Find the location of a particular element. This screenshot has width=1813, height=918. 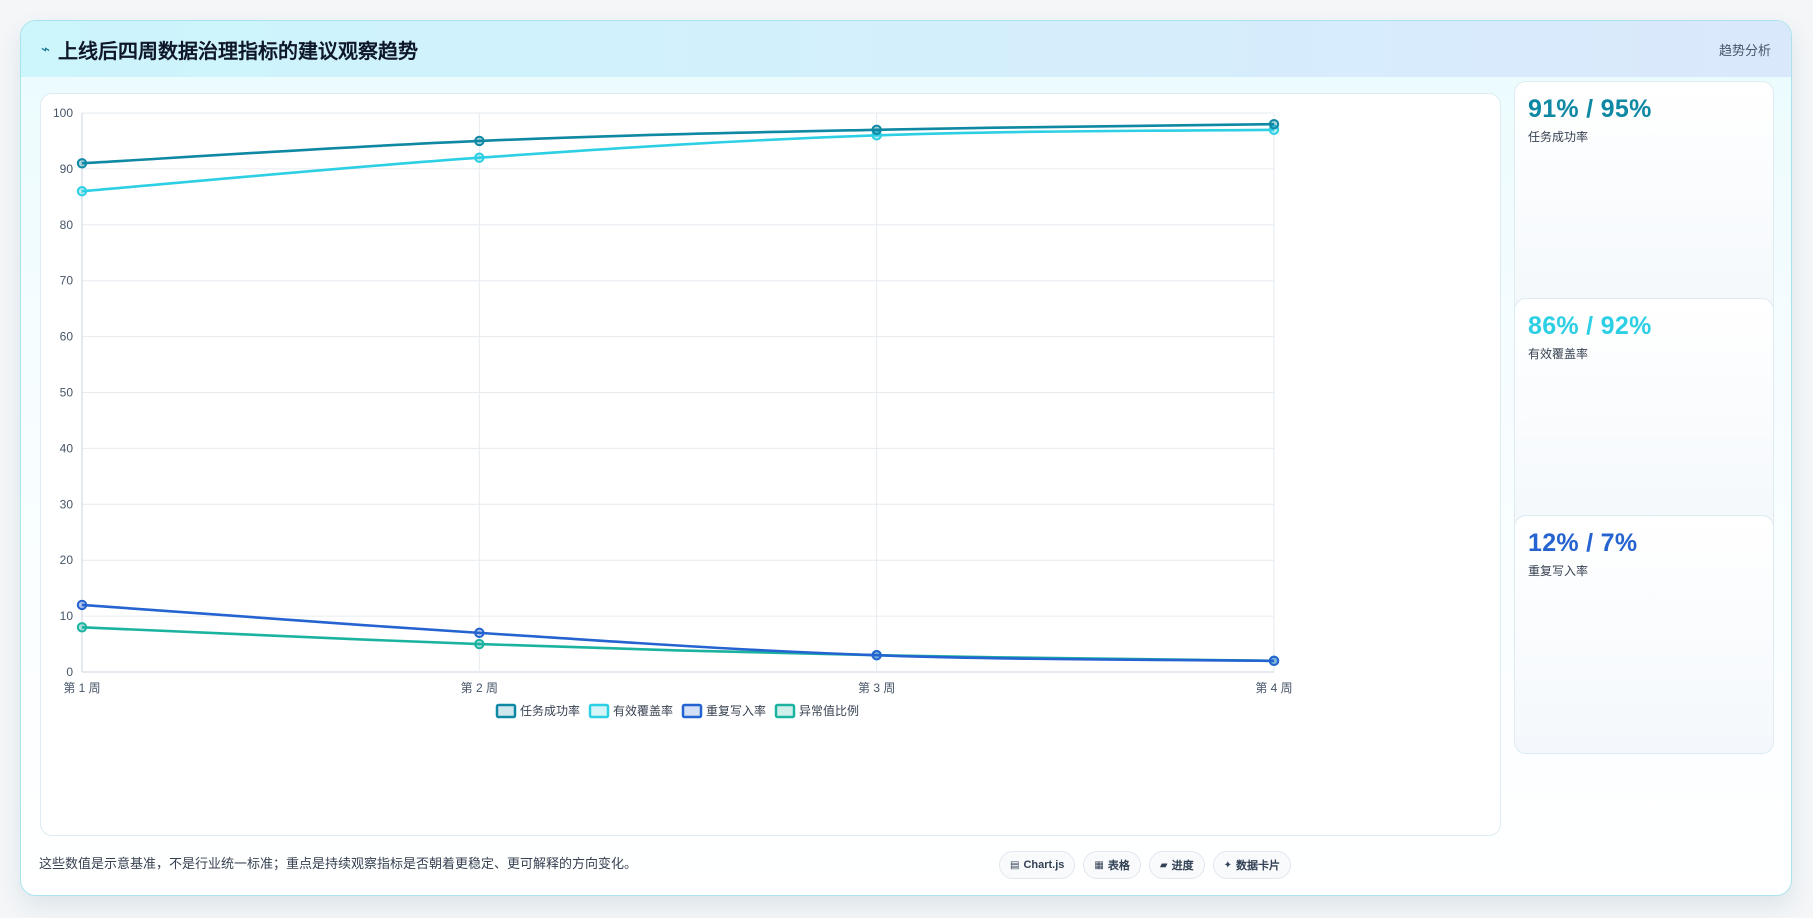

x-tick-label: 第 3 周 is located at coordinates (876, 688).